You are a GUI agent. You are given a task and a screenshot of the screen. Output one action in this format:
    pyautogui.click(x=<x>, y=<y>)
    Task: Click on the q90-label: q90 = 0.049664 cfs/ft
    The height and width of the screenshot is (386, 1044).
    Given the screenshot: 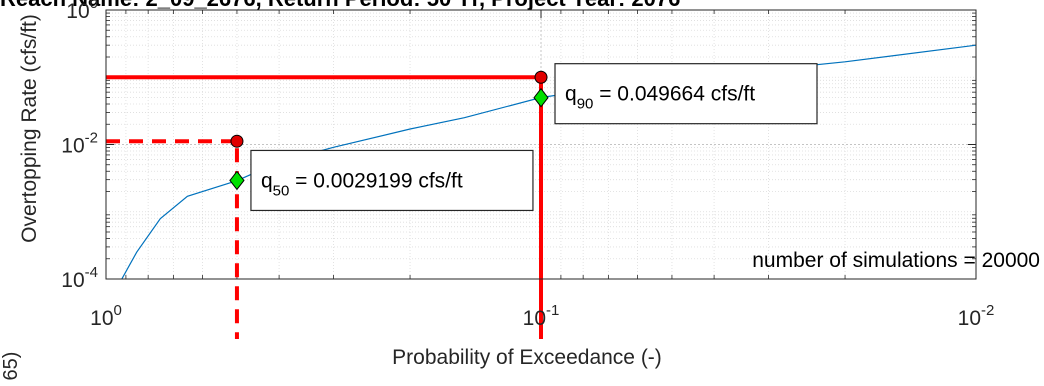 What is the action you would take?
    pyautogui.click(x=686, y=94)
    